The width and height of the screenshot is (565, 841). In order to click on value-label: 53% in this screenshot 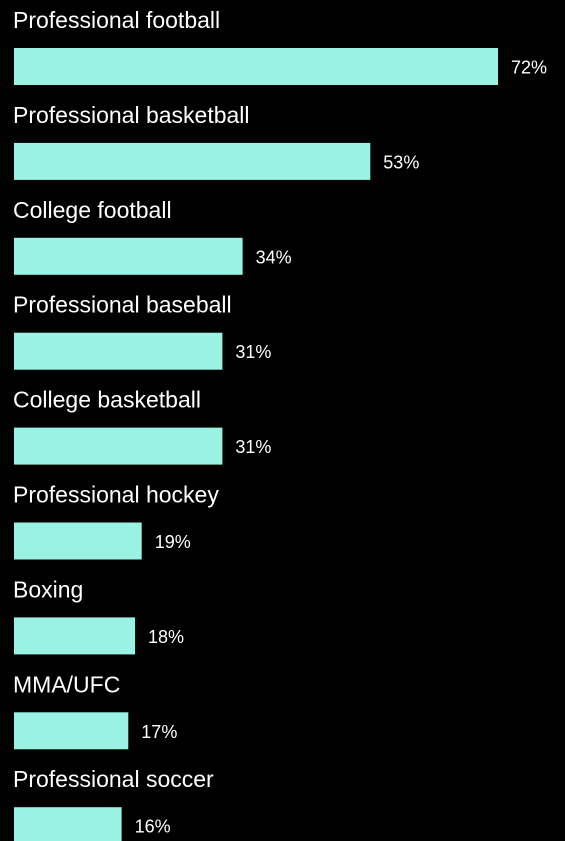, I will do `click(401, 162)`.